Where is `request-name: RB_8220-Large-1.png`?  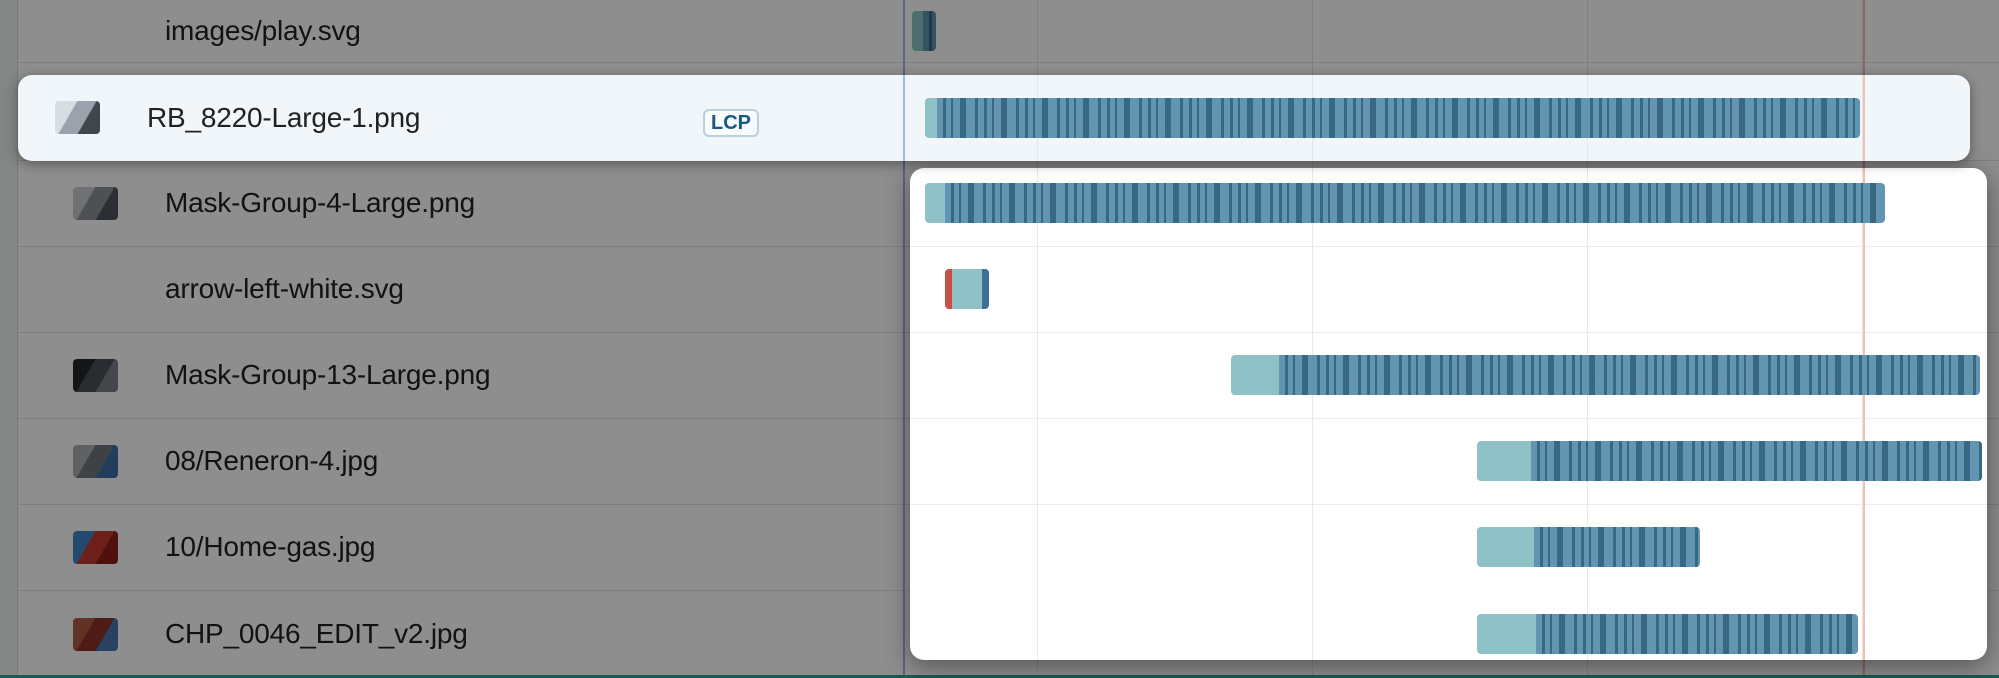
request-name: RB_8220-Large-1.png is located at coordinates (284, 117).